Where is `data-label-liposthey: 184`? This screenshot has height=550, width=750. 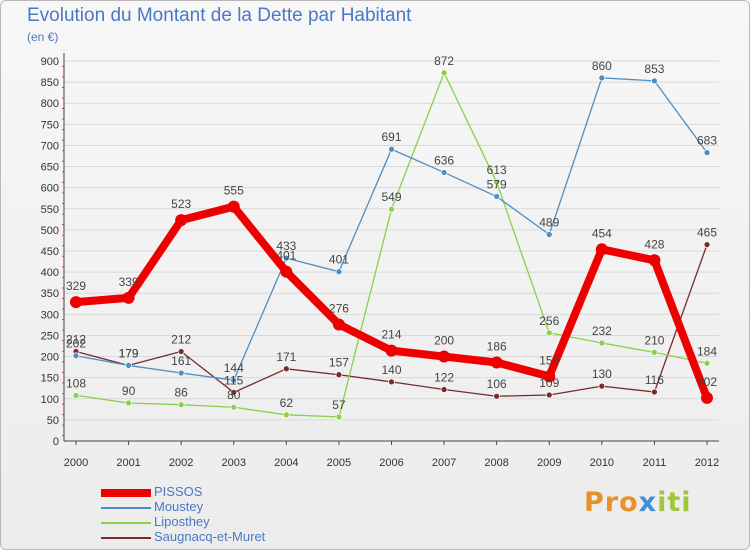 data-label-liposthey: 184 is located at coordinates (707, 351).